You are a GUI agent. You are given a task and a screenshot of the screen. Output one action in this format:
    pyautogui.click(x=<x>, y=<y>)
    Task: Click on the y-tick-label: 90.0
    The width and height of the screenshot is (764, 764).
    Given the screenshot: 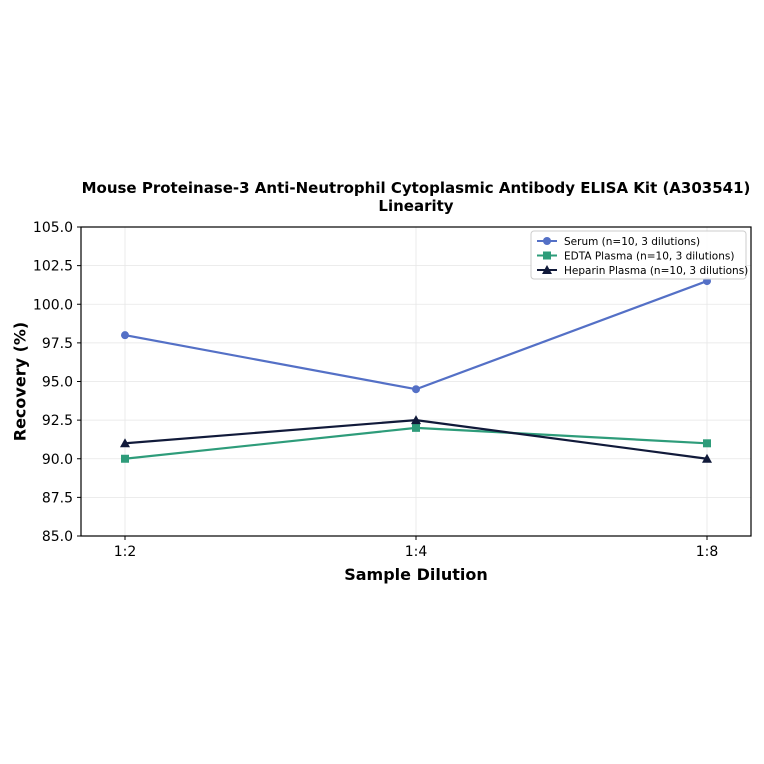 What is the action you would take?
    pyautogui.click(x=57, y=460)
    